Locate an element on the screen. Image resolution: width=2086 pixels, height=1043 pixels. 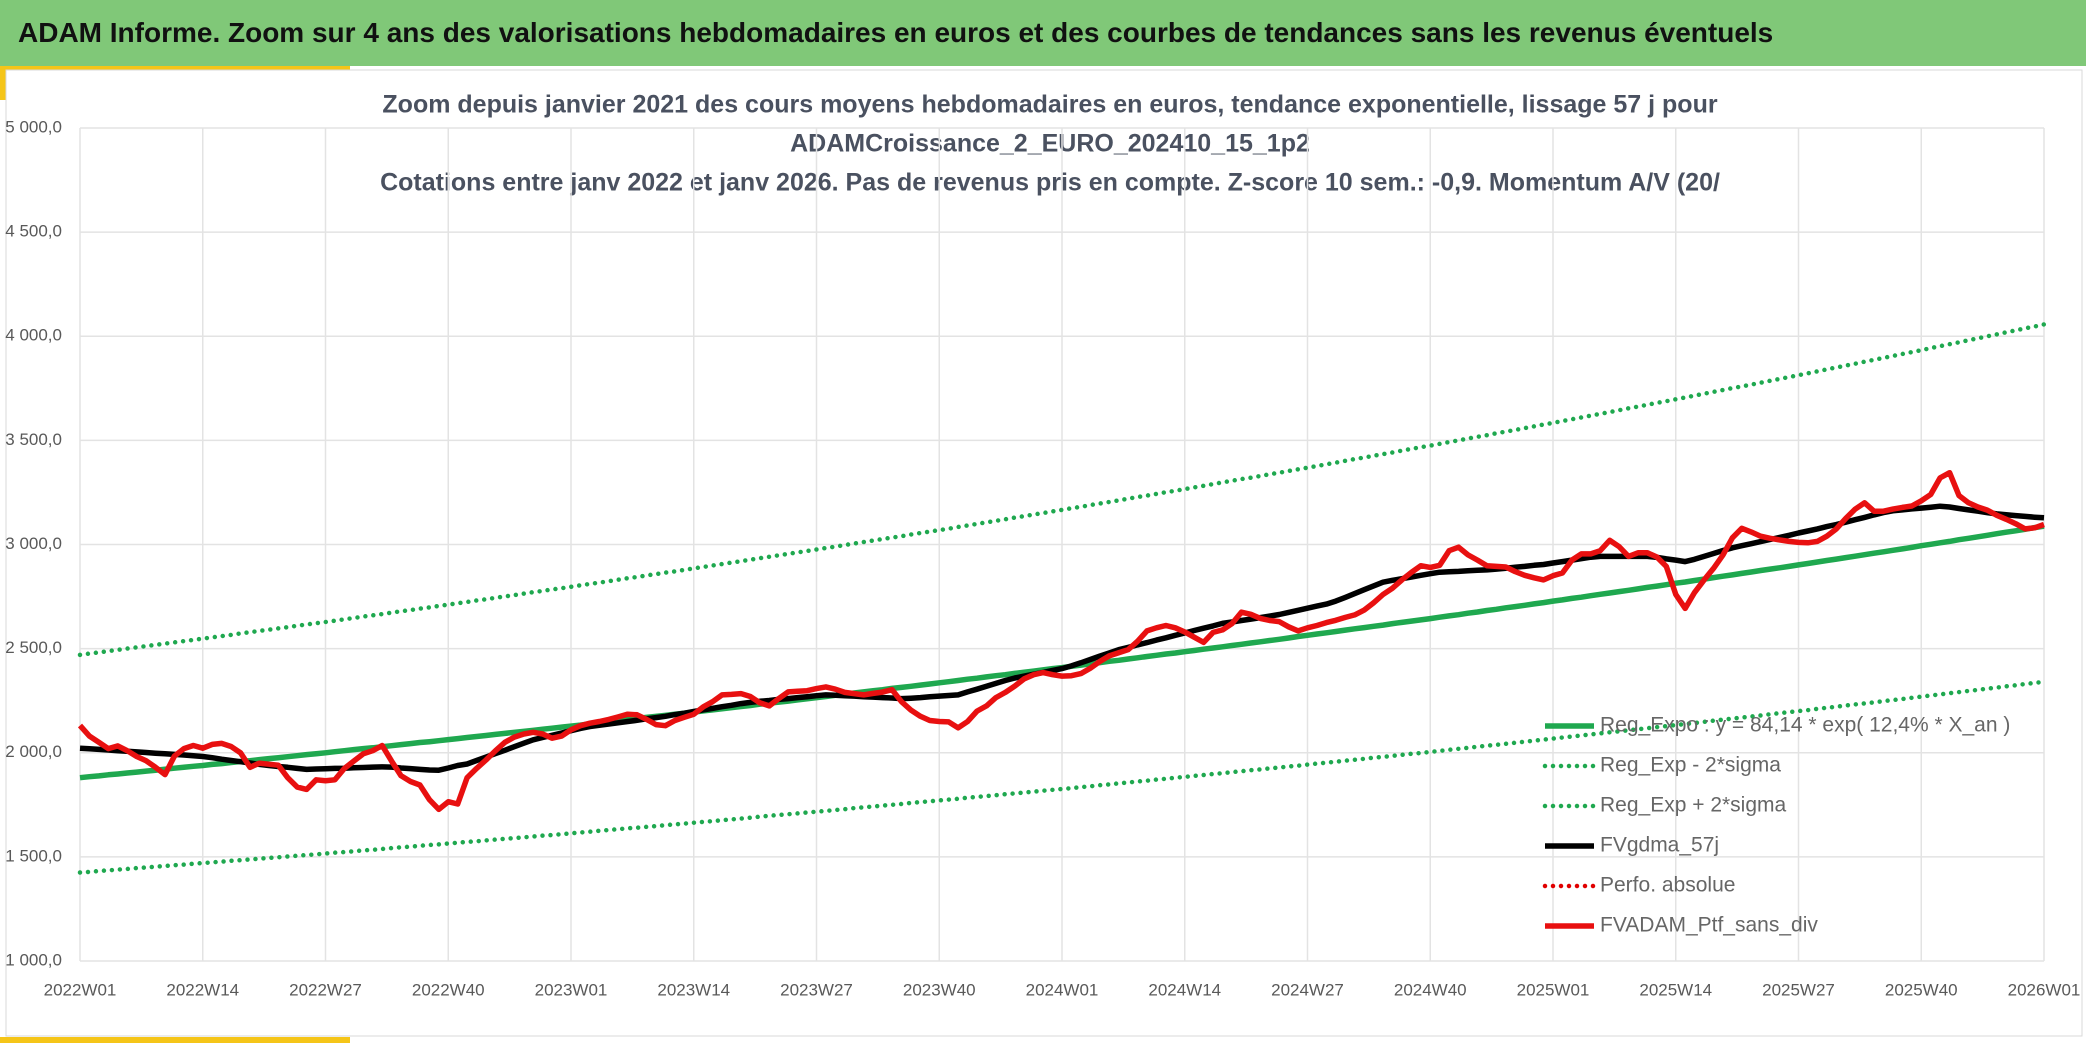
x-tick-label: 2023W01 is located at coordinates (571, 989).